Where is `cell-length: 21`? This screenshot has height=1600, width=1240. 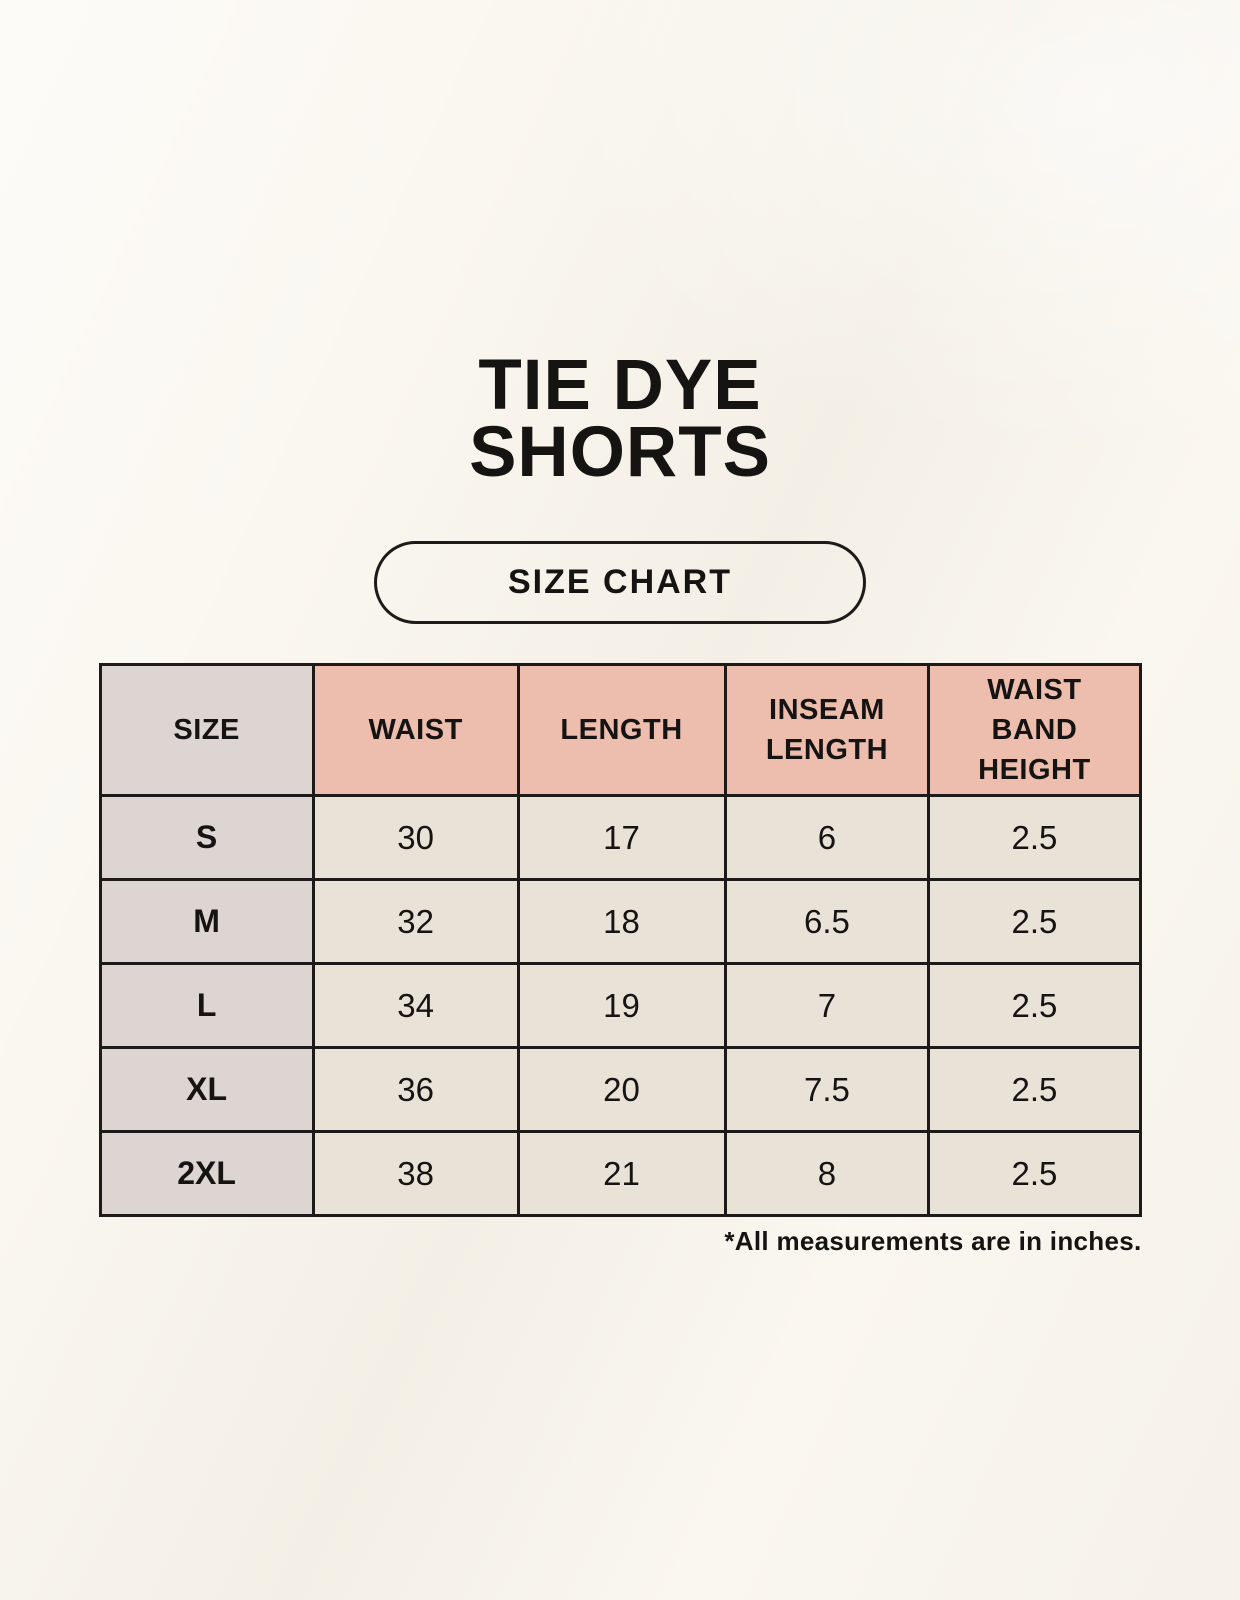 cell-length: 21 is located at coordinates (621, 1173).